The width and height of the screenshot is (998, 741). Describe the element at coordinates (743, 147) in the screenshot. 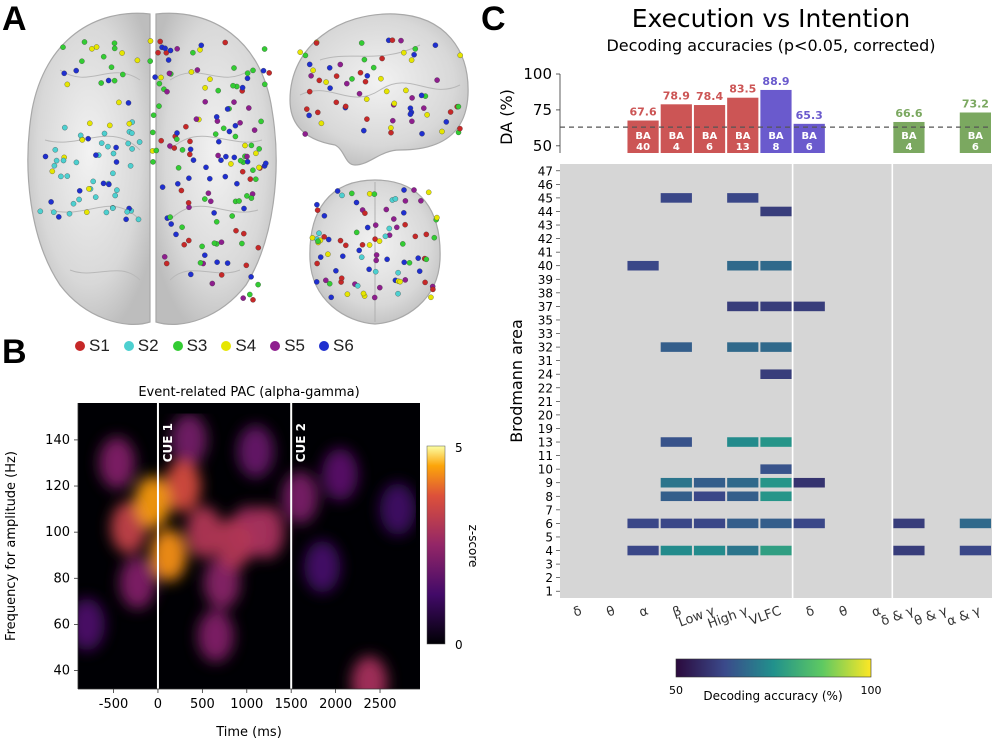

I see `da-bar-area-label: 13` at that location.